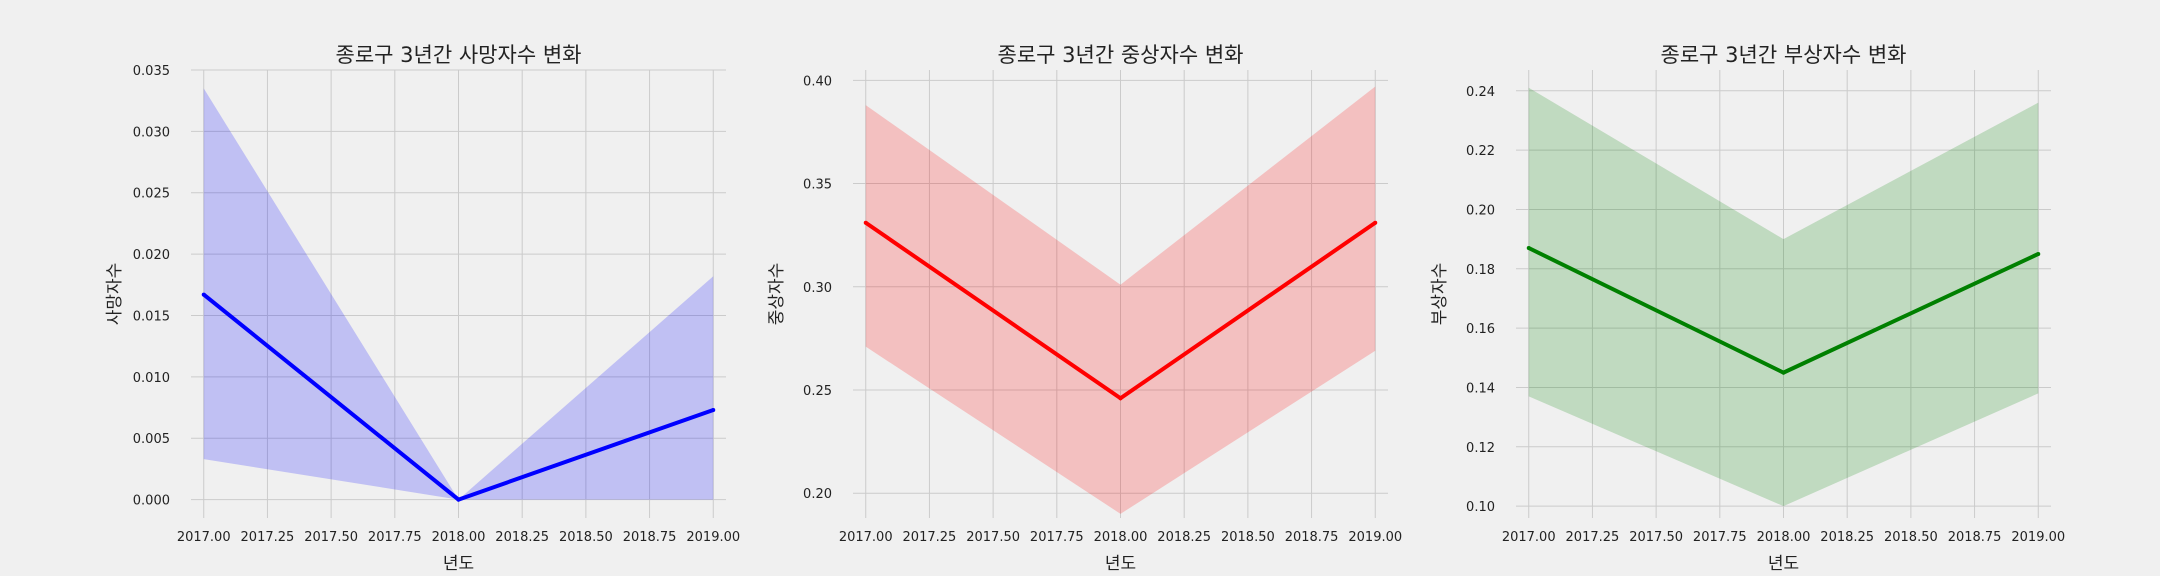 The height and width of the screenshot is (576, 2160). Describe the element at coordinates (1480, 388) in the screenshot. I see `y-tick-label: 0.14` at that location.